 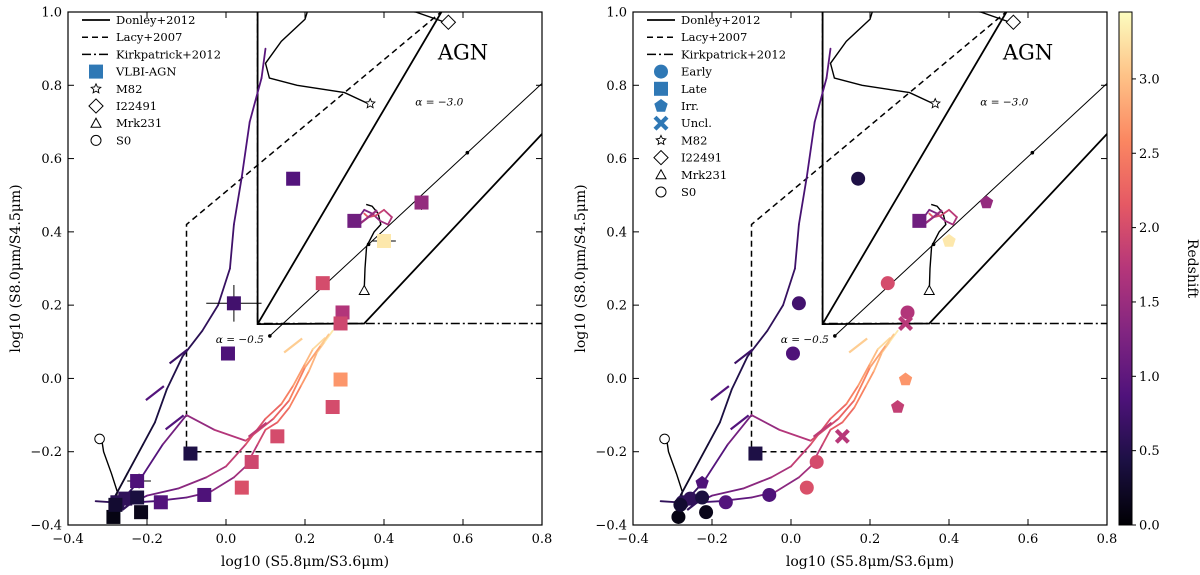 I want to click on legend-label: Kirkpatrick+2012, so click(x=168, y=54).